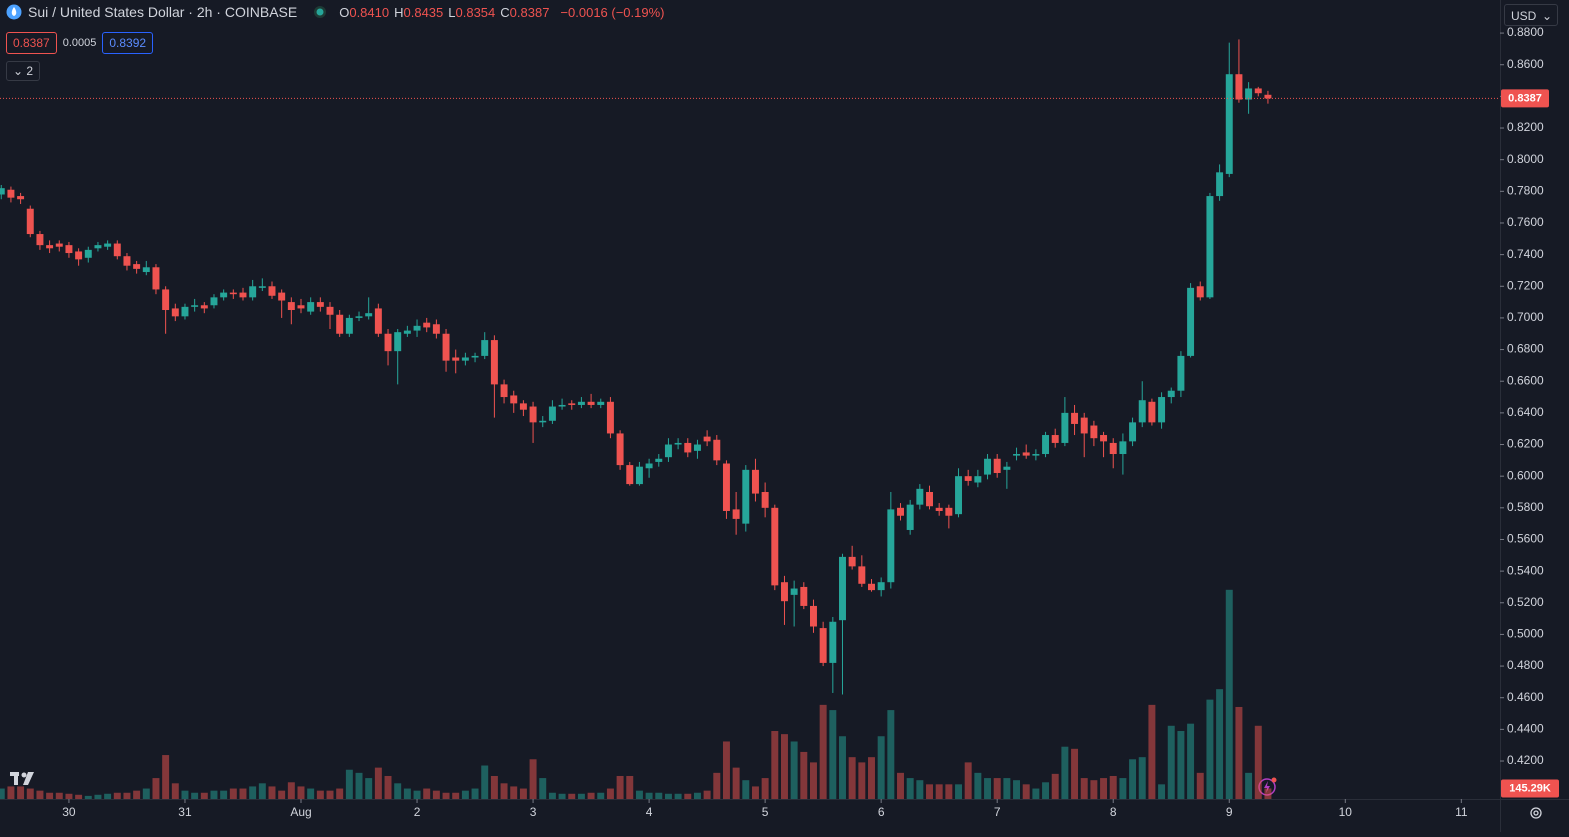 This screenshot has width=1569, height=837. What do you see at coordinates (1525, 729) in the screenshot?
I see `y-tick-label: 0.4400` at bounding box center [1525, 729].